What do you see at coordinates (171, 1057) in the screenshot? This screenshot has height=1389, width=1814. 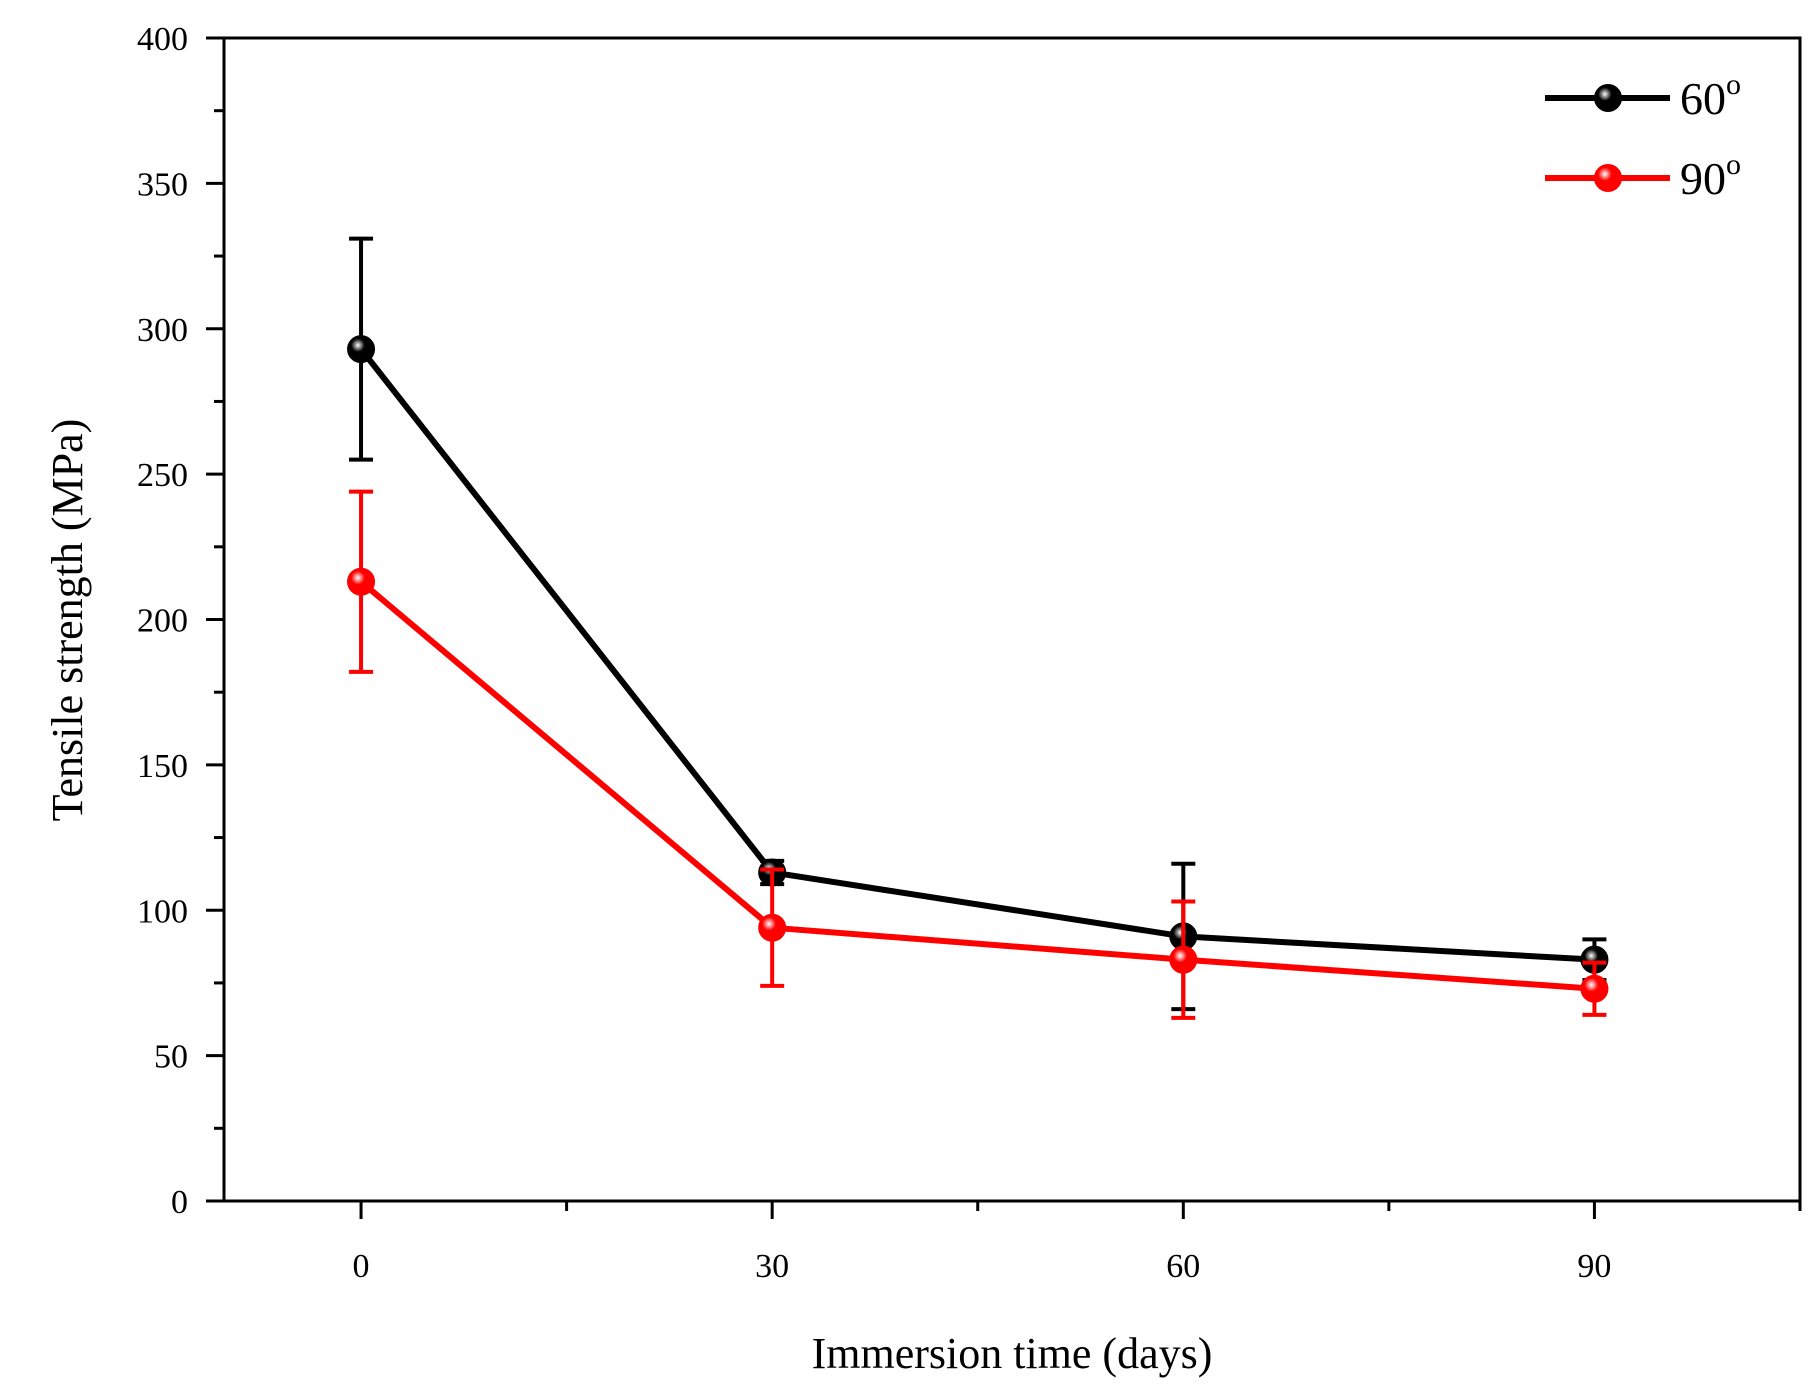 I see `y-tick-label: 50` at bounding box center [171, 1057].